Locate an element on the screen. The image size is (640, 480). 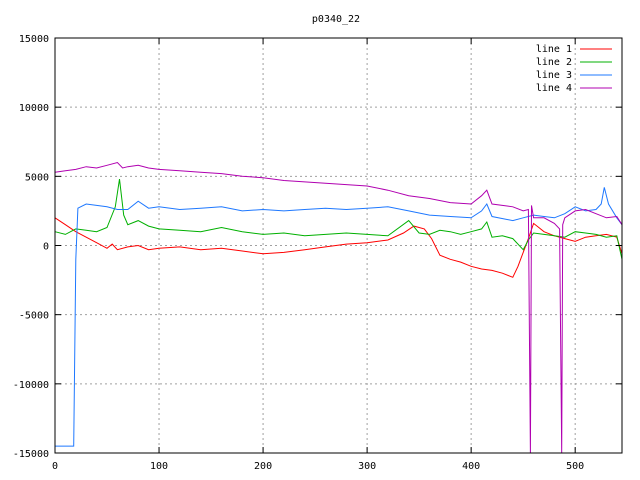
y-tick-label: -5000 is located at coordinates (34, 316).